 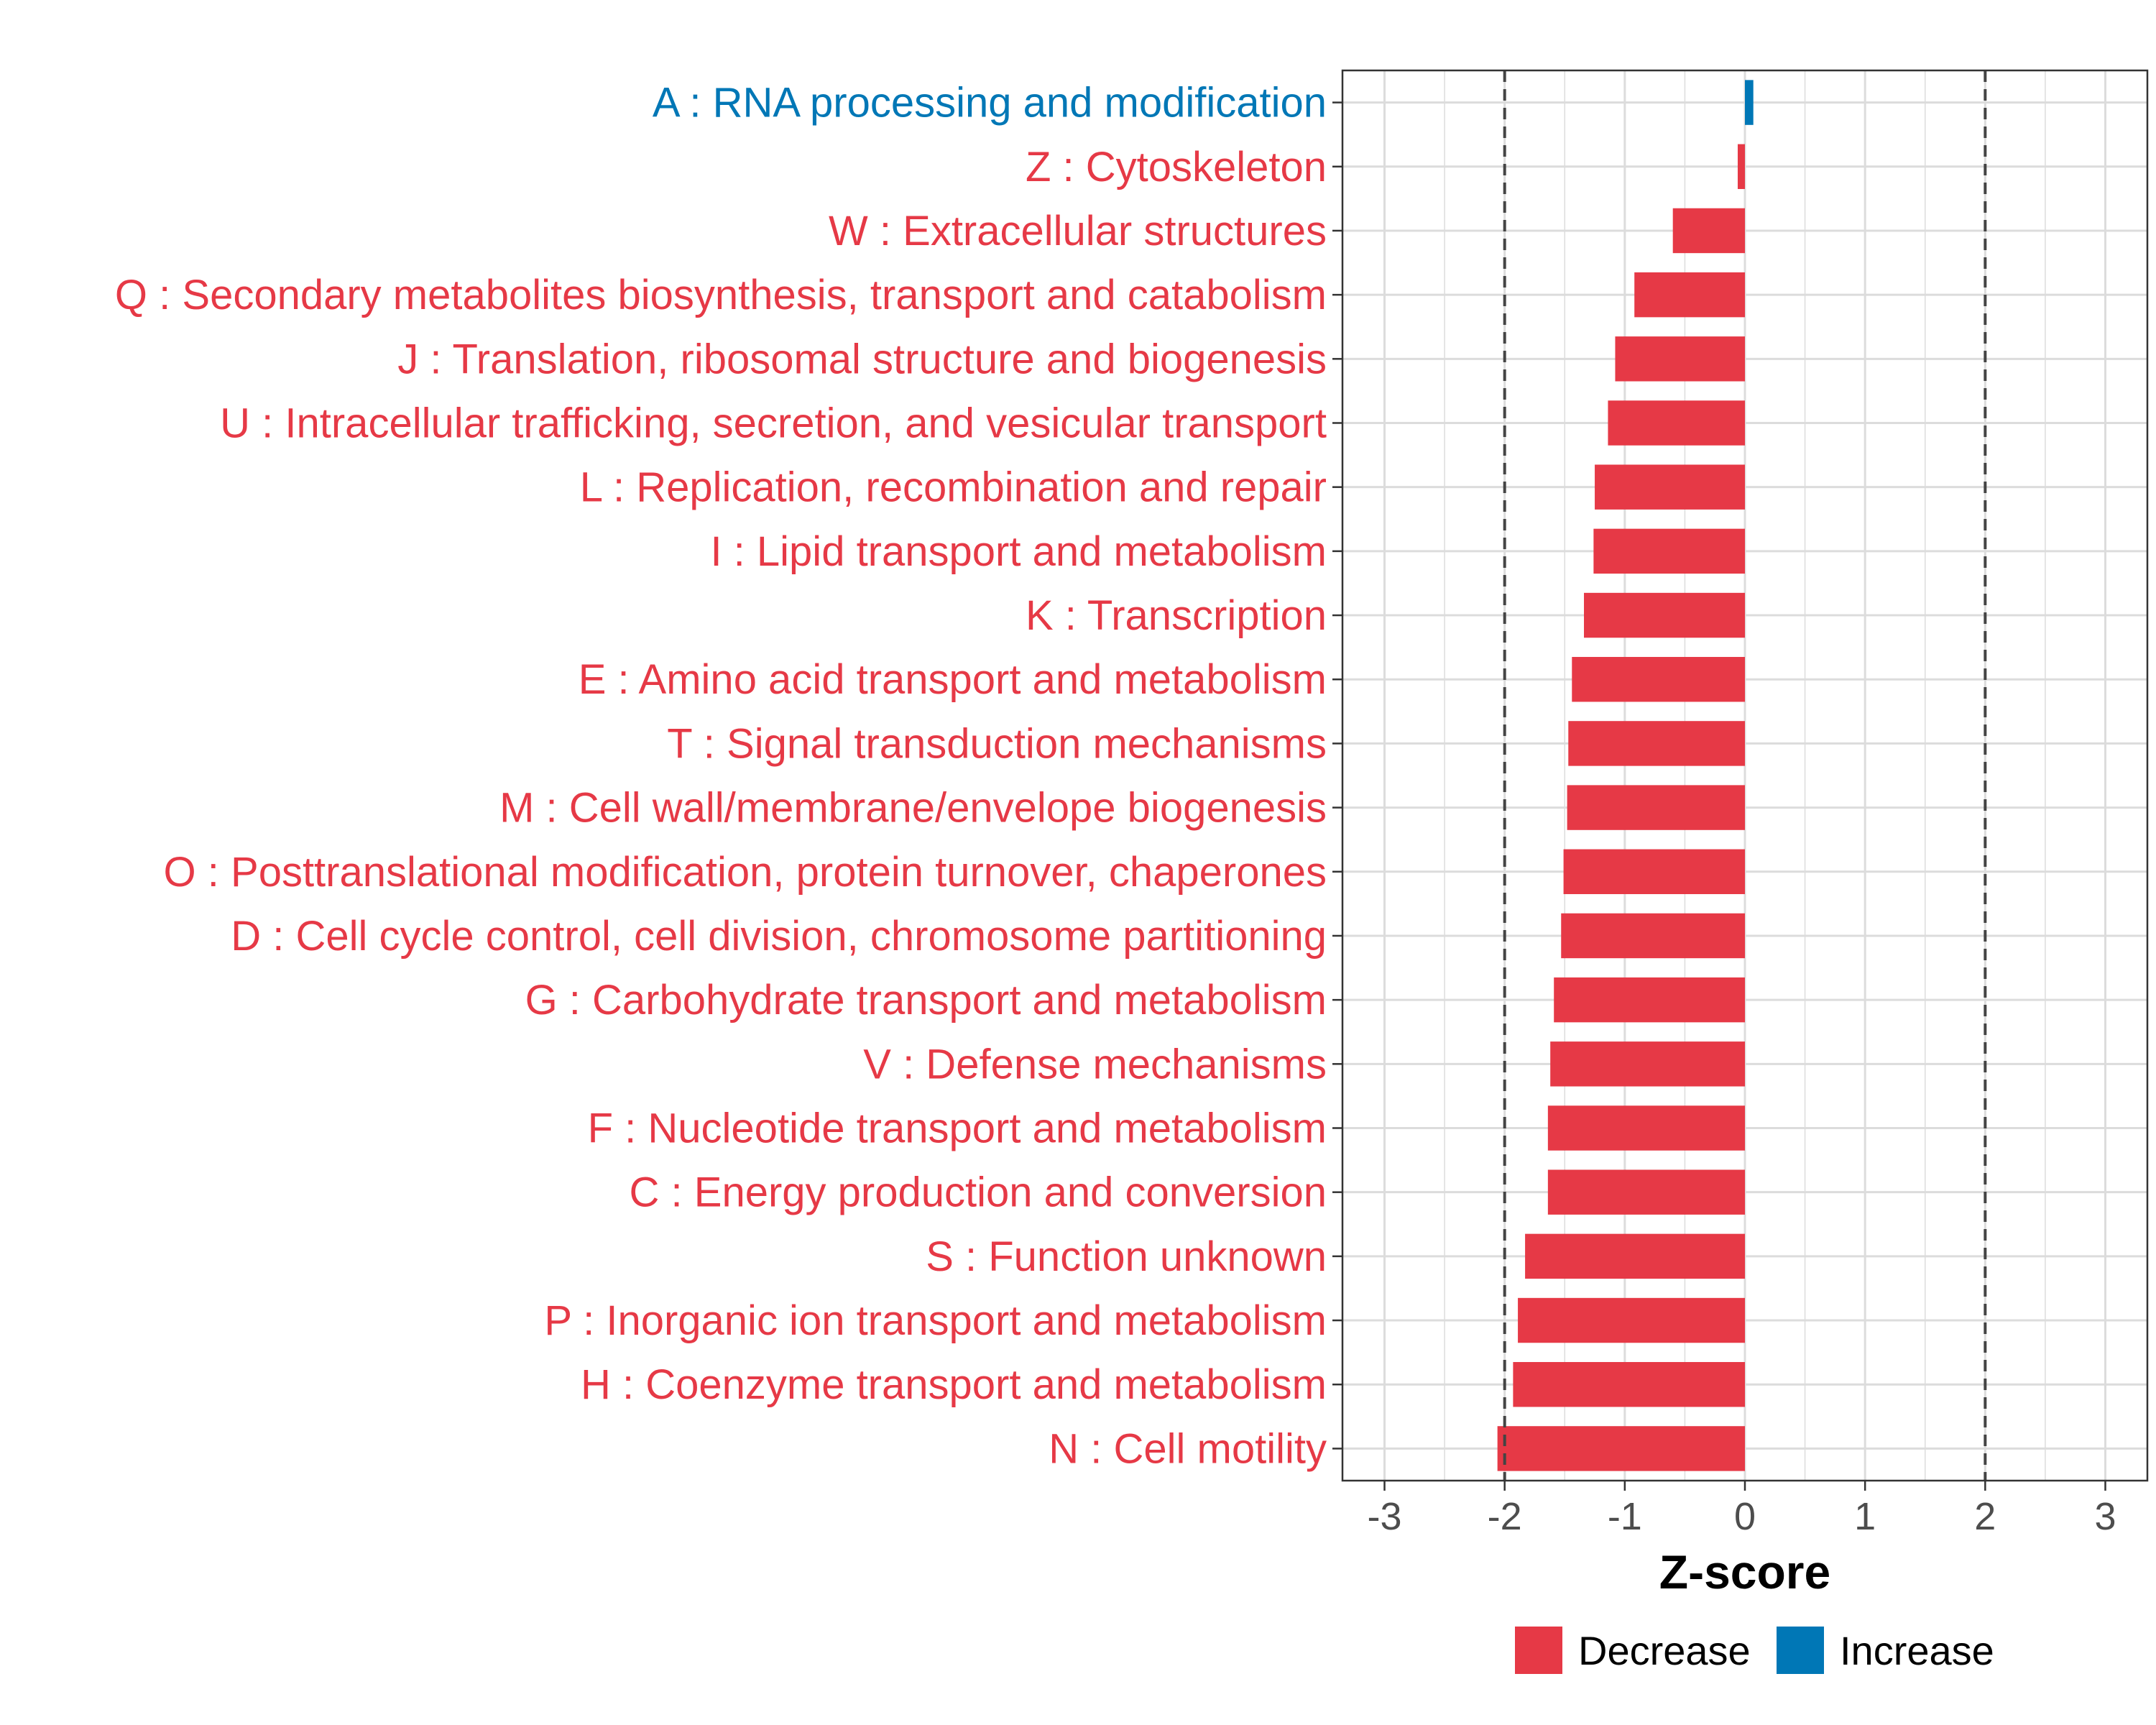 What do you see at coordinates (1176, 167) in the screenshot?
I see `category-label: Z : Cytoskeleton` at bounding box center [1176, 167].